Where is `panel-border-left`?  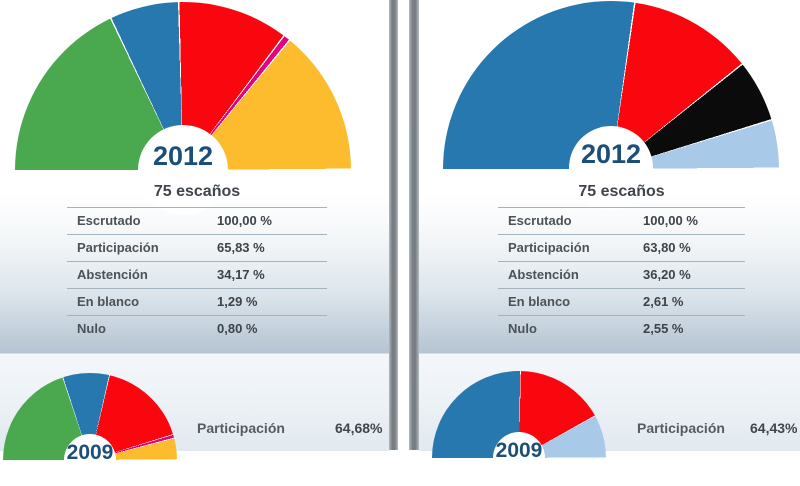
panel-border-left is located at coordinates (393, 225).